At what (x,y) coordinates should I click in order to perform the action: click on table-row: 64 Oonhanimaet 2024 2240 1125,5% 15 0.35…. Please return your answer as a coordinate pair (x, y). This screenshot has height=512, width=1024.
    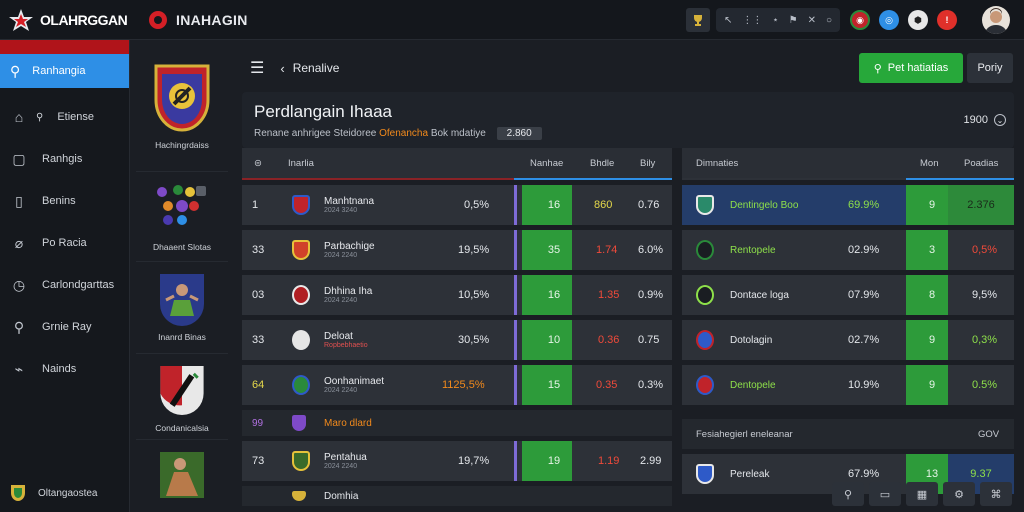
    Looking at the image, I should click on (457, 385).